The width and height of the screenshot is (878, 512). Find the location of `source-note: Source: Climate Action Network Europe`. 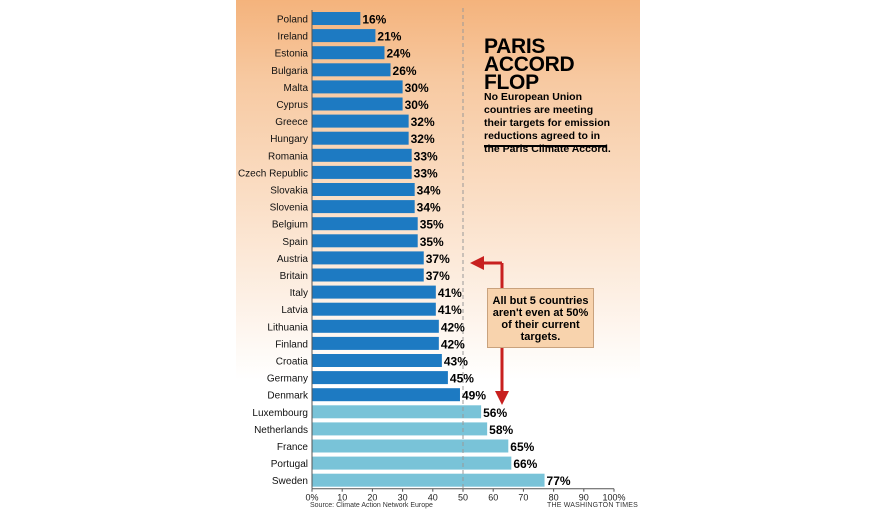

source-note: Source: Climate Action Network Europe is located at coordinates (371, 505).